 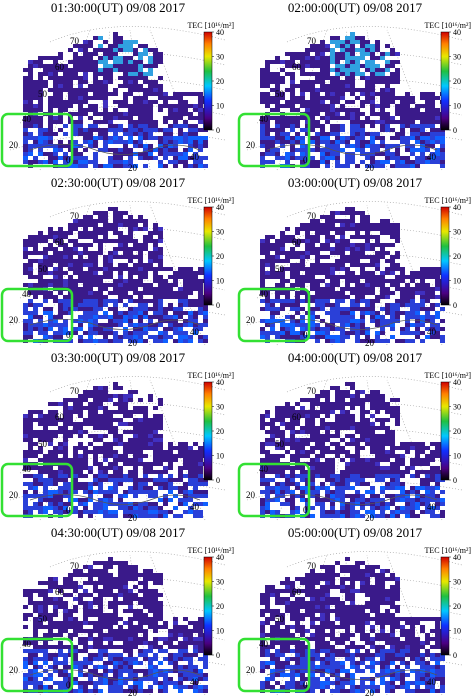 I want to click on lon-label: 20, so click(x=133, y=518).